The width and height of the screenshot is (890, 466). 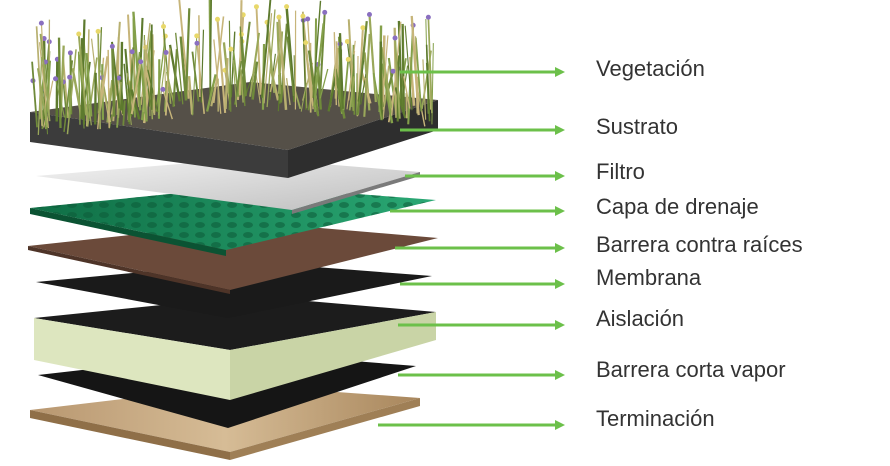 What do you see at coordinates (232, 67) in the screenshot?
I see `layer-vegetacion` at bounding box center [232, 67].